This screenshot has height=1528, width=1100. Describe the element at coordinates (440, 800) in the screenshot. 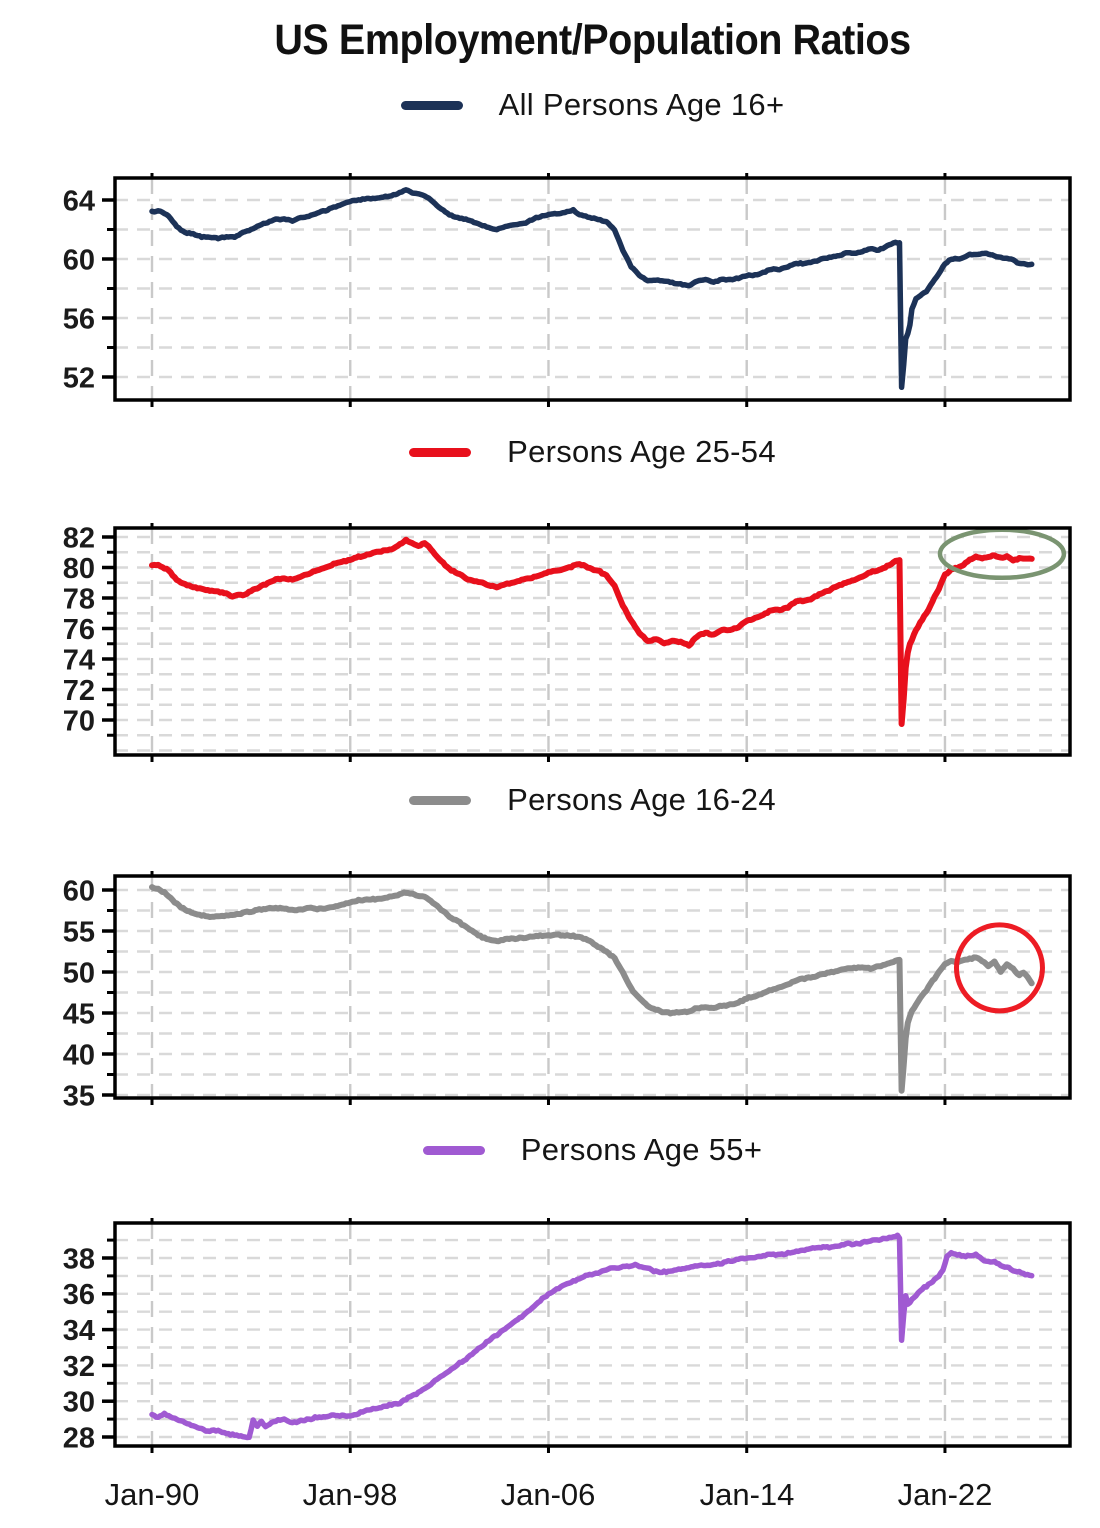

I see `legend-swatch-16-24-line` at that location.